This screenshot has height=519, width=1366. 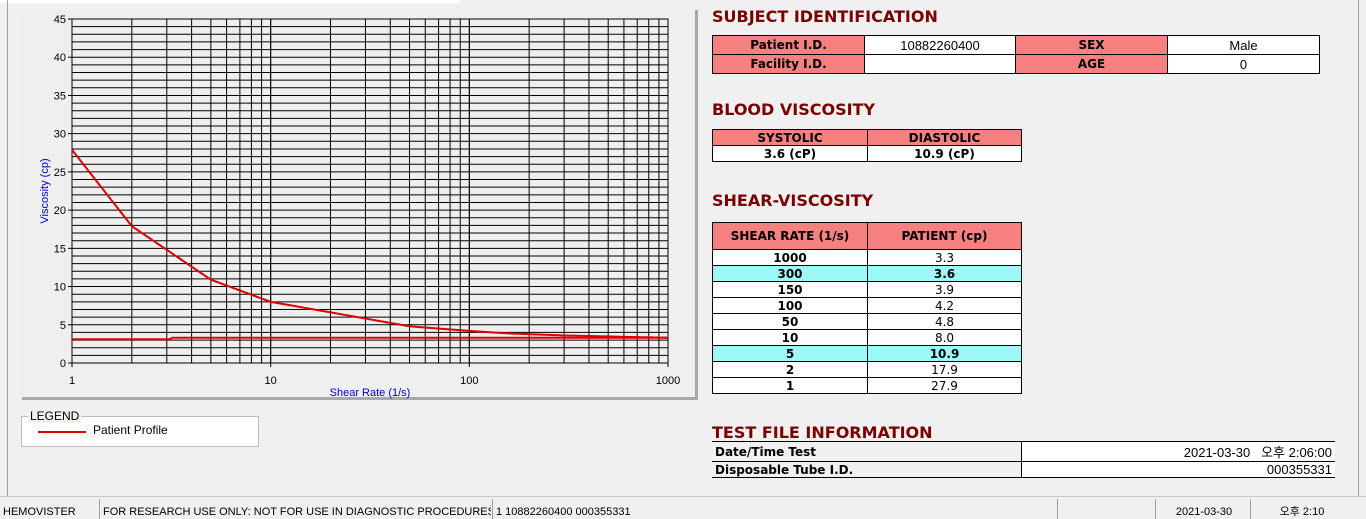 What do you see at coordinates (790, 257) in the screenshot?
I see `shear-rate-cell: 1000` at bounding box center [790, 257].